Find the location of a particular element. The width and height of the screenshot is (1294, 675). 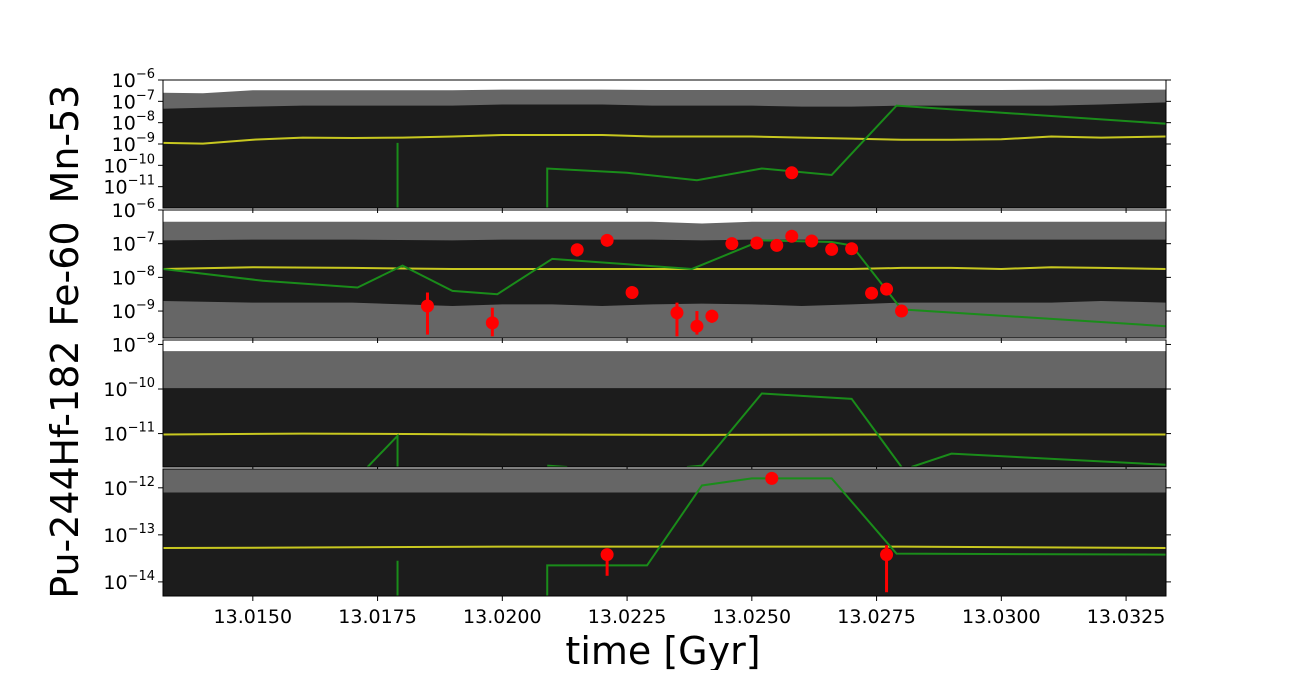

y-axis-label: Fe-60 is located at coordinates (65, 273).